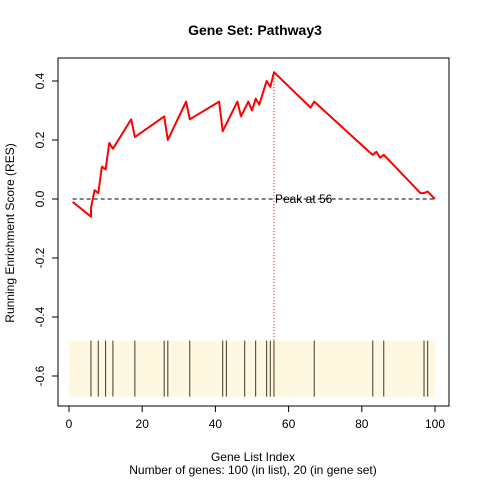 The image size is (480, 480). What do you see at coordinates (40, 139) in the screenshot?
I see `y-tick-label: 0.2` at bounding box center [40, 139].